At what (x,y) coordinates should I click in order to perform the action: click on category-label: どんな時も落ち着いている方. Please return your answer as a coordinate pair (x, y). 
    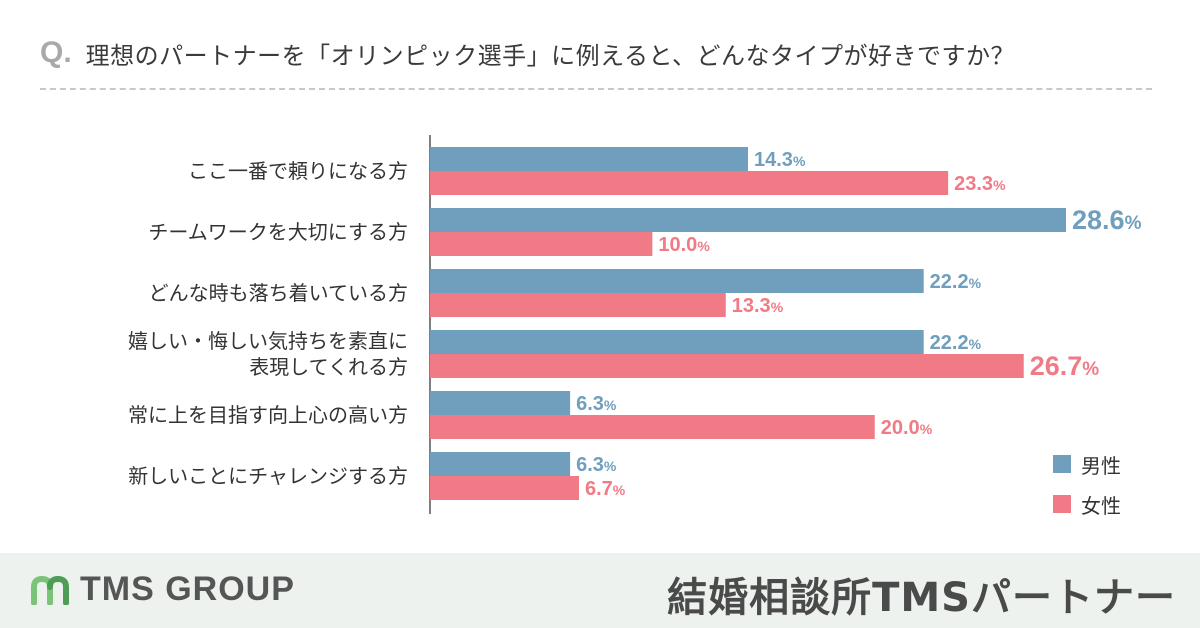
    Looking at the image, I should click on (278, 293).